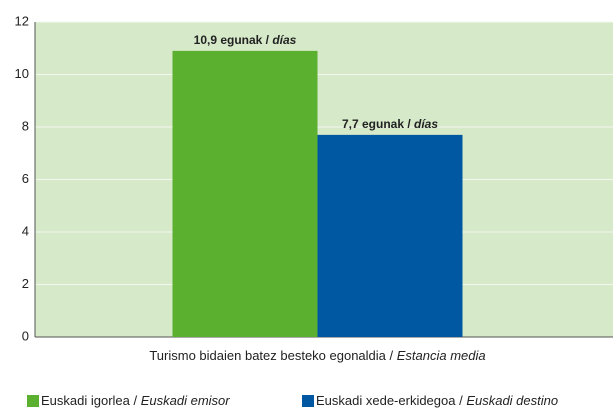  What do you see at coordinates (25, 283) in the screenshot?
I see `y-tick-label: 2` at bounding box center [25, 283].